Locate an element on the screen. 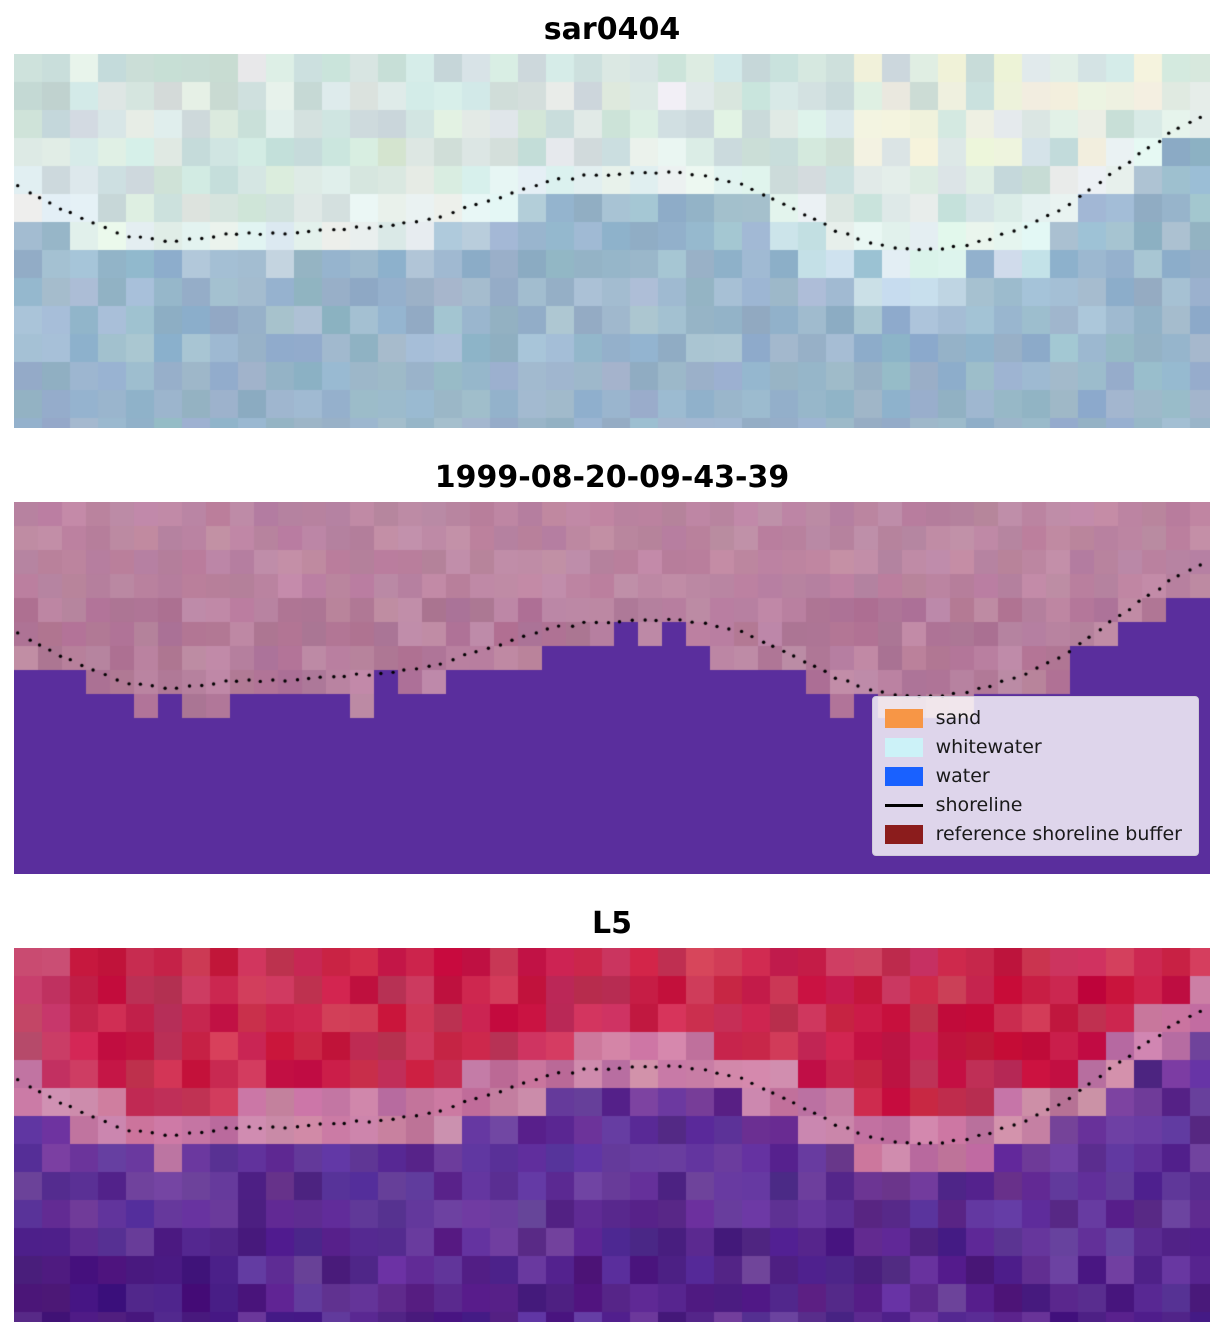  legend-item: sand is located at coordinates (1033, 718).